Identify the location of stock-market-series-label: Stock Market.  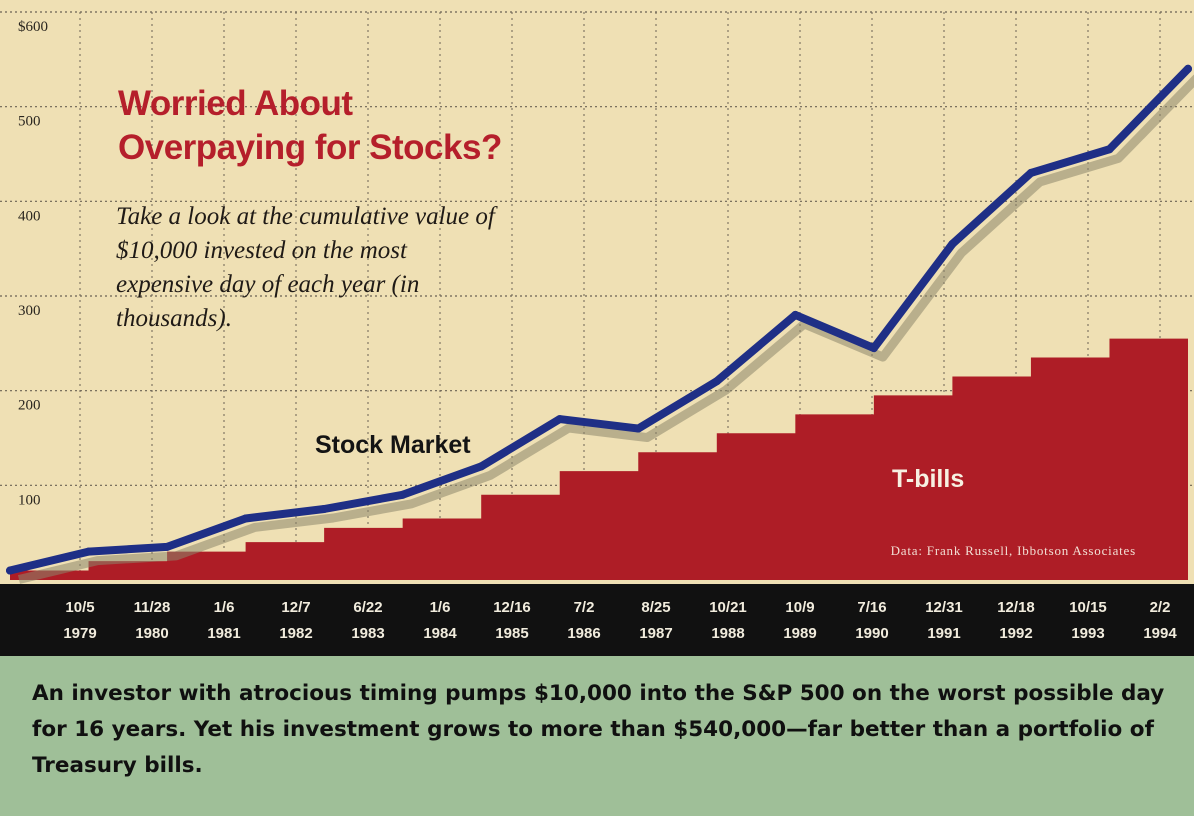
(393, 445).